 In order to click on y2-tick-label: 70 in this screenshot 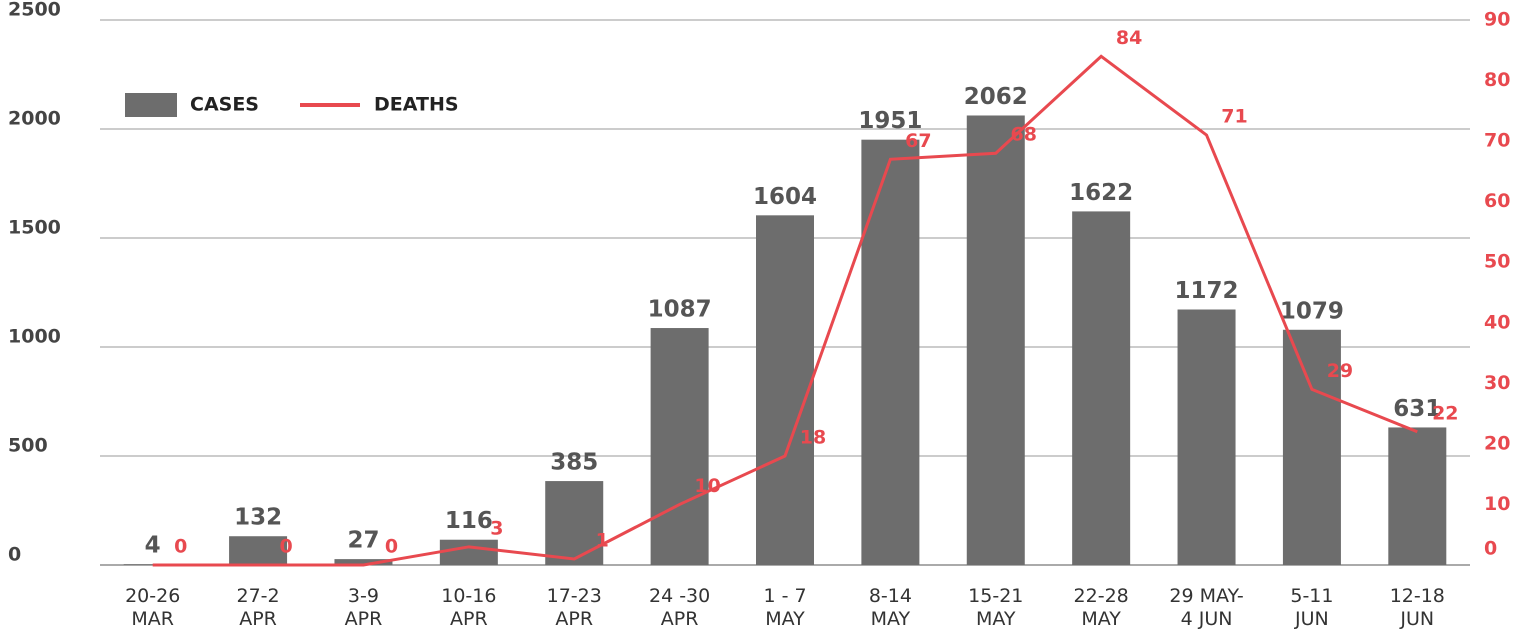, I will do `click(1497, 141)`.